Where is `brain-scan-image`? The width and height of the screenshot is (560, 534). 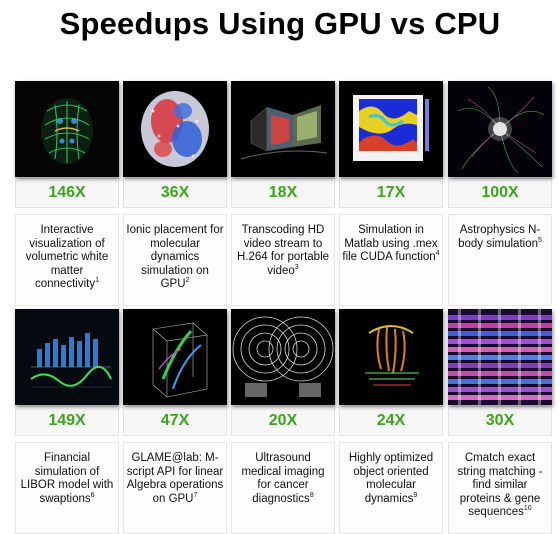
brain-scan-image is located at coordinates (67, 129).